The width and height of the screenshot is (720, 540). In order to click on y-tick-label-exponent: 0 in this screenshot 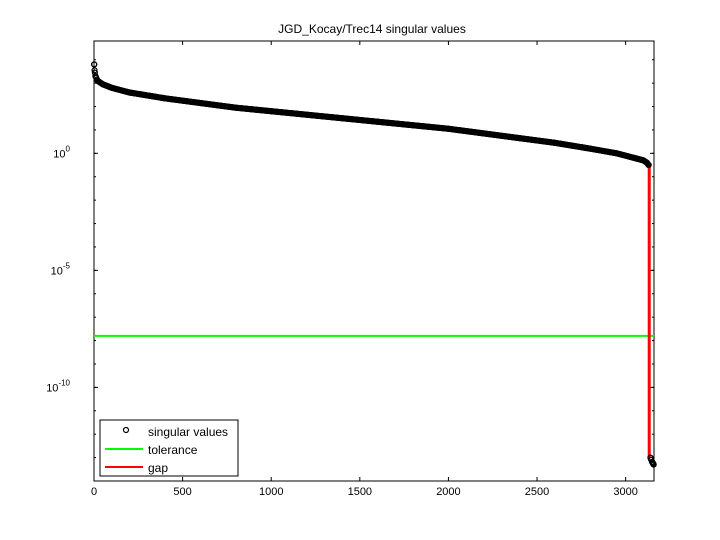, I will do `click(68, 148)`.